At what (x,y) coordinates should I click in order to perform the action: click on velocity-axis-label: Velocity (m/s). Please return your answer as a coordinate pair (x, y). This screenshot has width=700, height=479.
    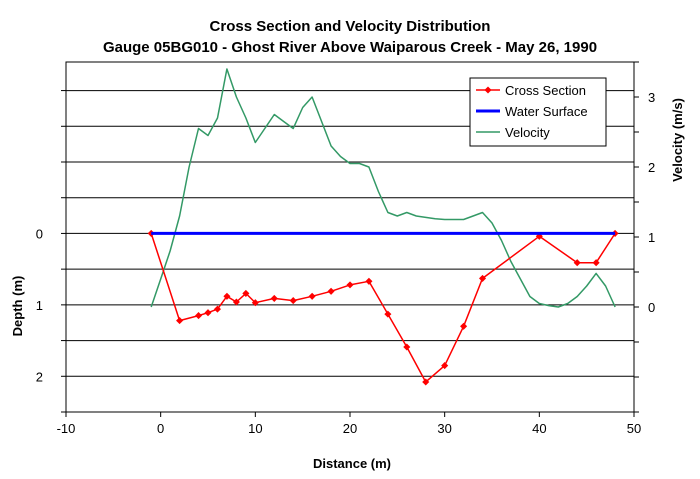
    Looking at the image, I should click on (677, 140).